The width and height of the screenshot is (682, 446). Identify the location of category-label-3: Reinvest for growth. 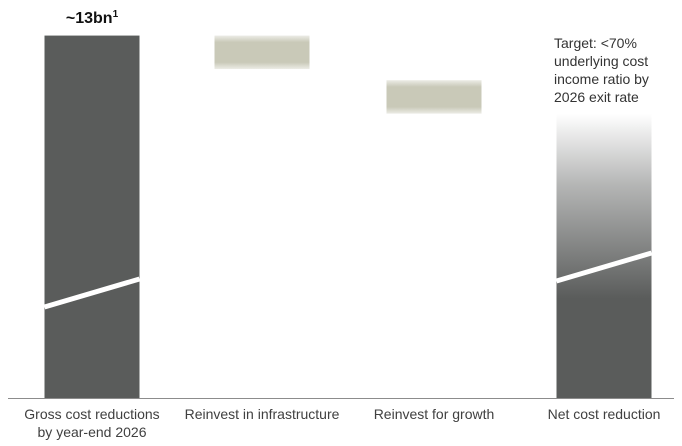
(434, 414).